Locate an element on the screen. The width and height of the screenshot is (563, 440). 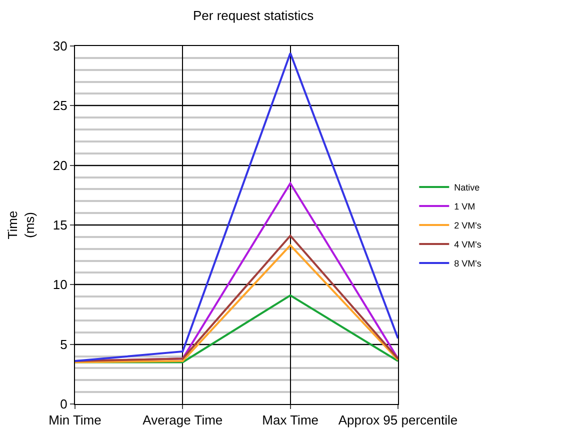
y-axis-title: Time (ms) is located at coordinates (20, 225).